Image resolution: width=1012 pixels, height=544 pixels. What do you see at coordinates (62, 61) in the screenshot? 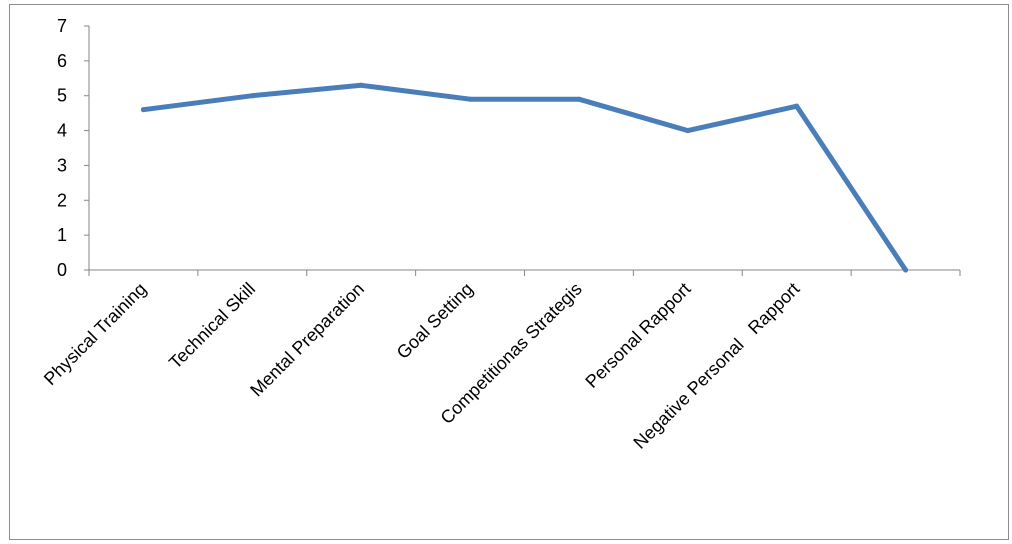
I see `y-tick-label: 6` at bounding box center [62, 61].